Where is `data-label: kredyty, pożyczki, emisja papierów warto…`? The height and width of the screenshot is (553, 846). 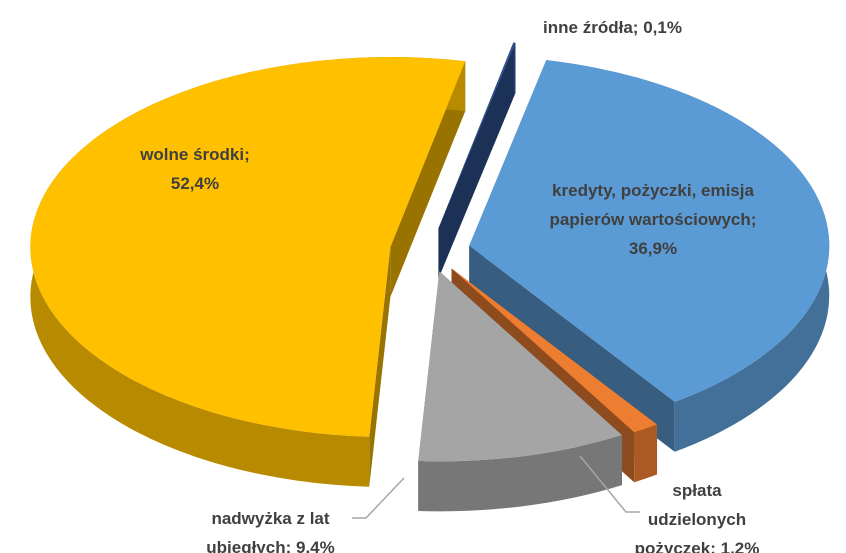
data-label: kredyty, pożyczki, emisja papierów warto… is located at coordinates (653, 219).